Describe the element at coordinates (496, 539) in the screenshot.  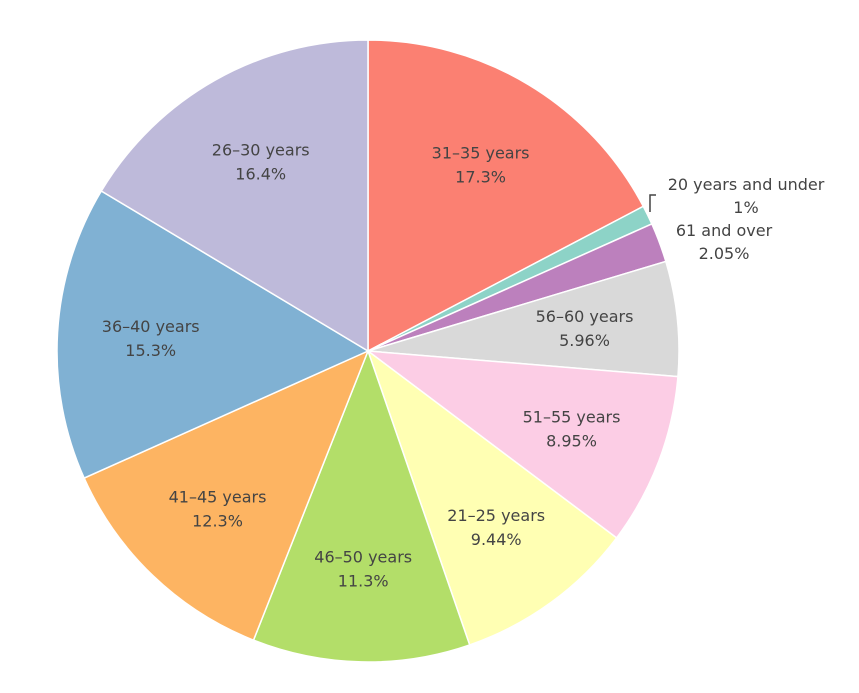
I see `slice-percent-21-25-years: 9.44%` at that location.